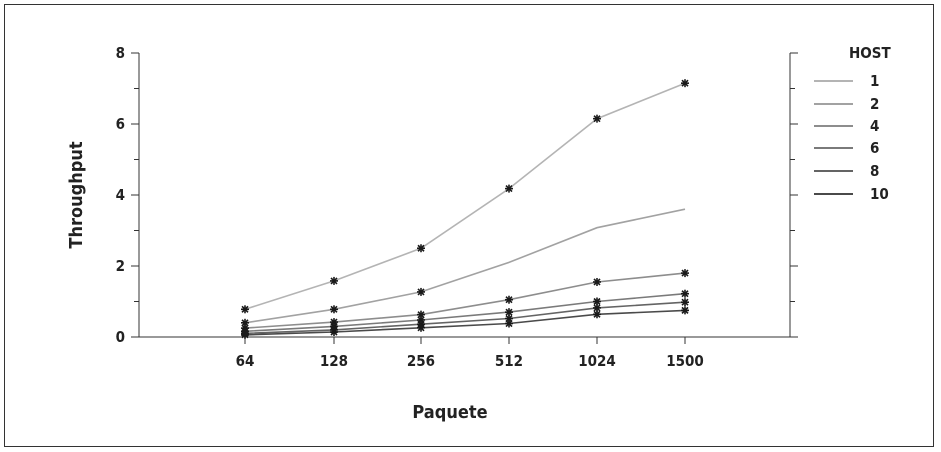 This screenshot has height=452, width=941. What do you see at coordinates (449, 412) in the screenshot?
I see `x-axis-label: Paquete` at bounding box center [449, 412].